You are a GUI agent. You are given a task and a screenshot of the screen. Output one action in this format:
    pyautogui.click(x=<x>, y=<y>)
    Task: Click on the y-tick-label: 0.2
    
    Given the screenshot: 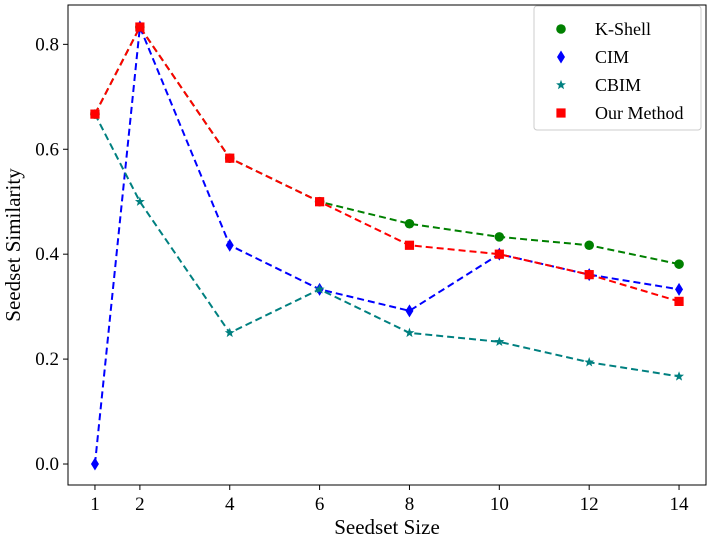 What is the action you would take?
    pyautogui.click(x=47, y=359)
    